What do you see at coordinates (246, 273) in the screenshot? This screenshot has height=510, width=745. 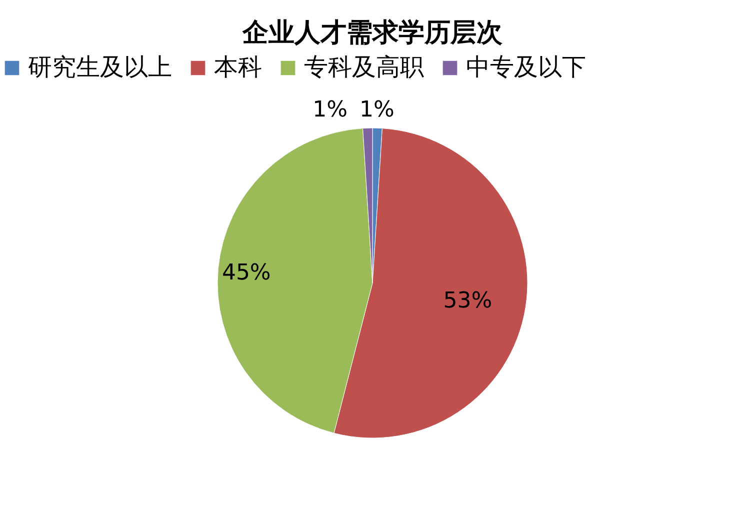 I see `data-label: 45%` at bounding box center [246, 273].